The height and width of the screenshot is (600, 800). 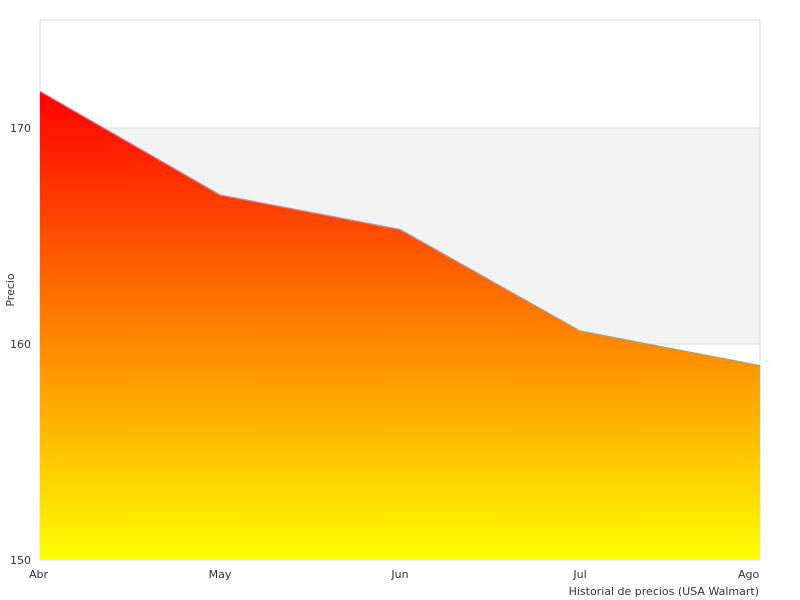 What do you see at coordinates (20, 128) in the screenshot?
I see `y-tick-label: 170` at bounding box center [20, 128].